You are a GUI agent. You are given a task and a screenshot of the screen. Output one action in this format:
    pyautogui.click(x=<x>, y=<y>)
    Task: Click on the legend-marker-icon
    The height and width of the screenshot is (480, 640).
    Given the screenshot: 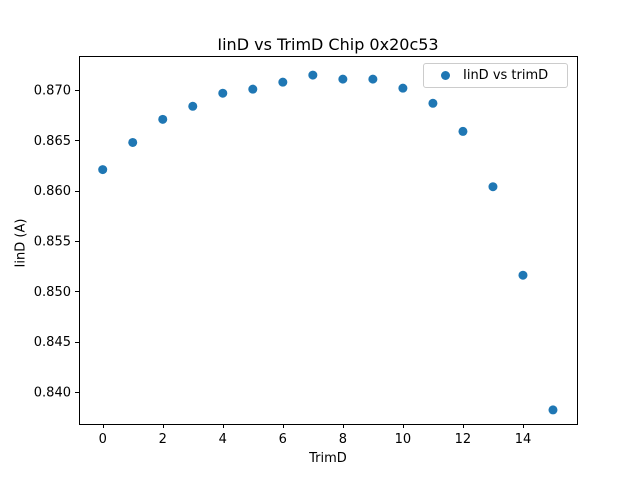 What is the action you would take?
    pyautogui.click(x=445, y=75)
    